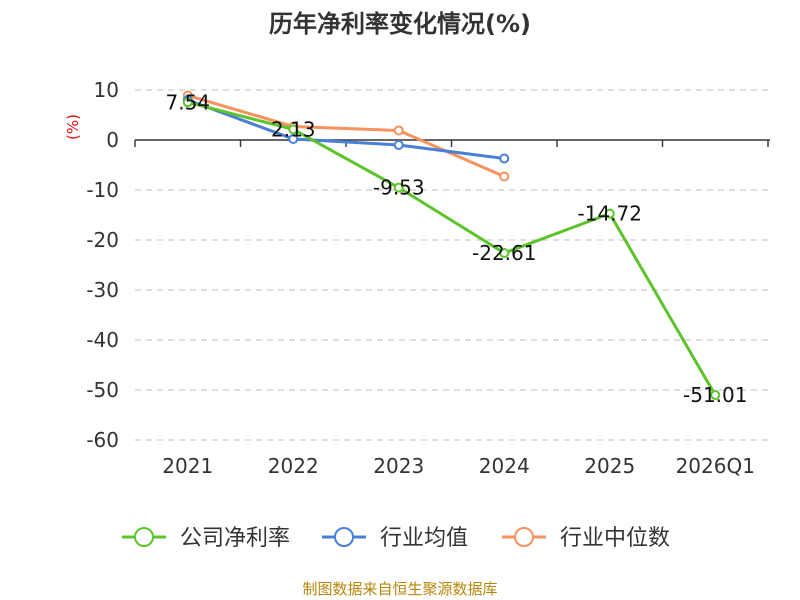 The width and height of the screenshot is (800, 600). What do you see at coordinates (102, 290) in the screenshot?
I see `y-tick-label: -30` at bounding box center [102, 290].